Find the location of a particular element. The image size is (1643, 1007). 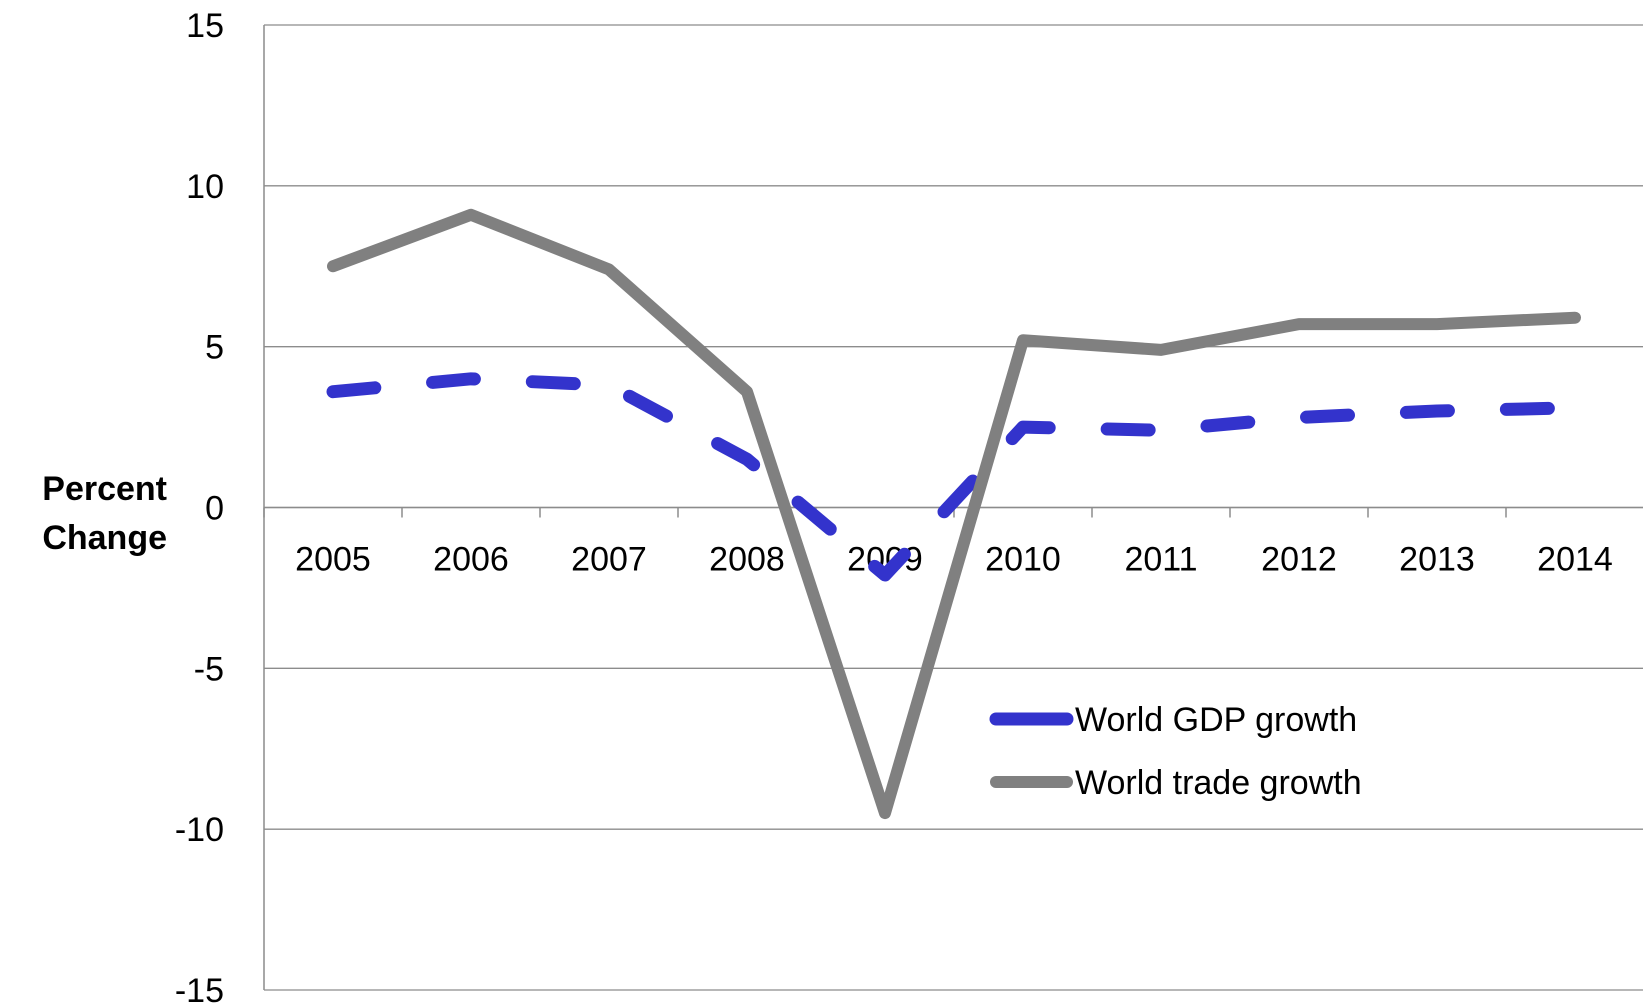

y-tick-labels: 15 10 5 0 -5 -10 -15 is located at coordinates (199, 507).